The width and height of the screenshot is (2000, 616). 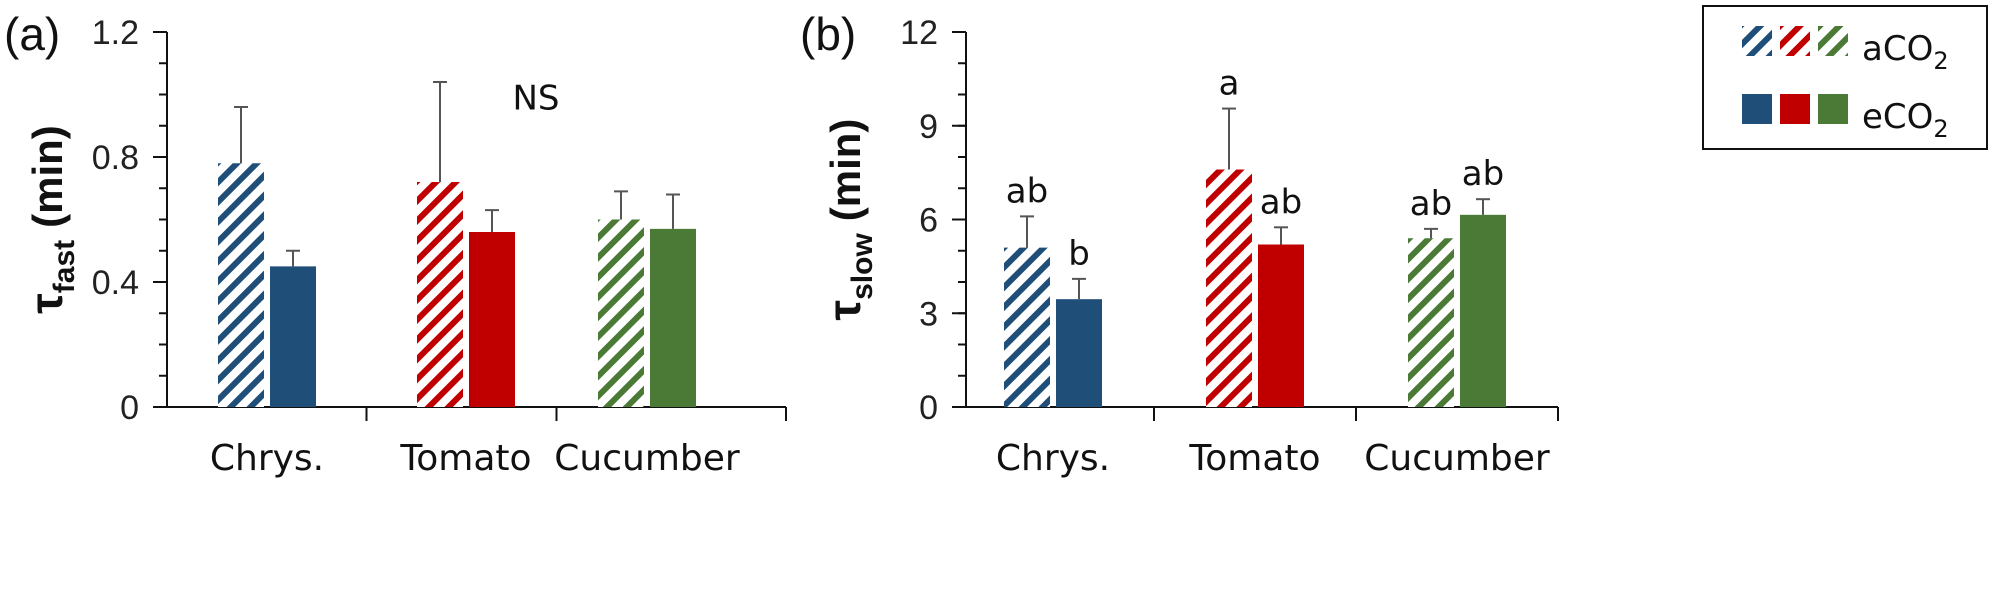 I want to click on panel-letter: (a), so click(x=32, y=34).